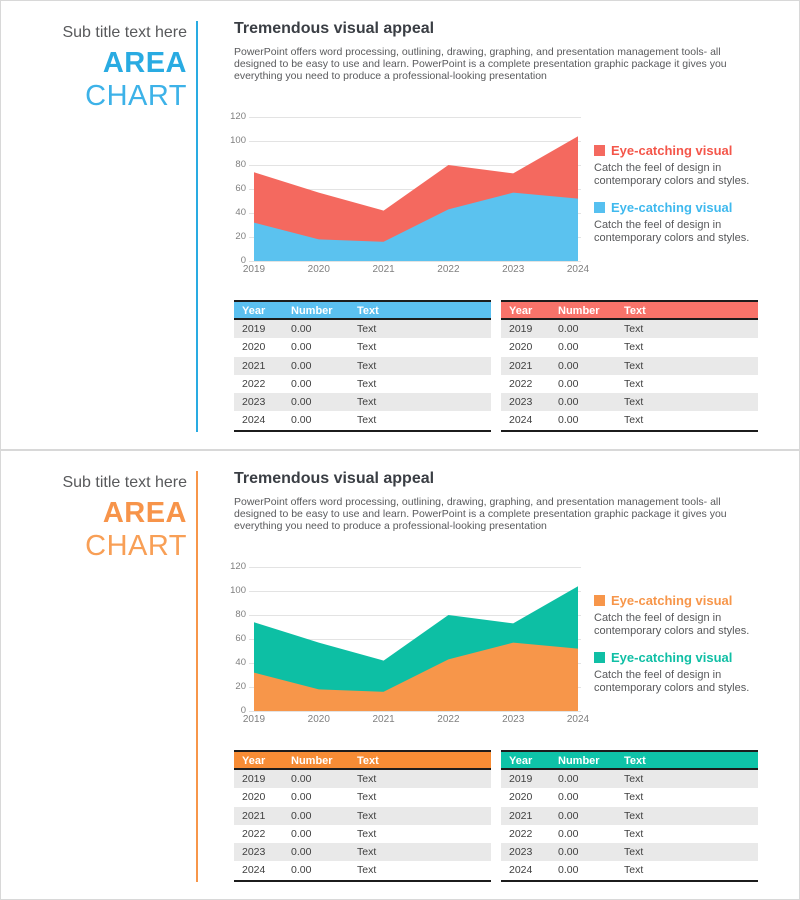  Describe the element at coordinates (254, 402) in the screenshot. I see `table-cell: 2023` at that location.